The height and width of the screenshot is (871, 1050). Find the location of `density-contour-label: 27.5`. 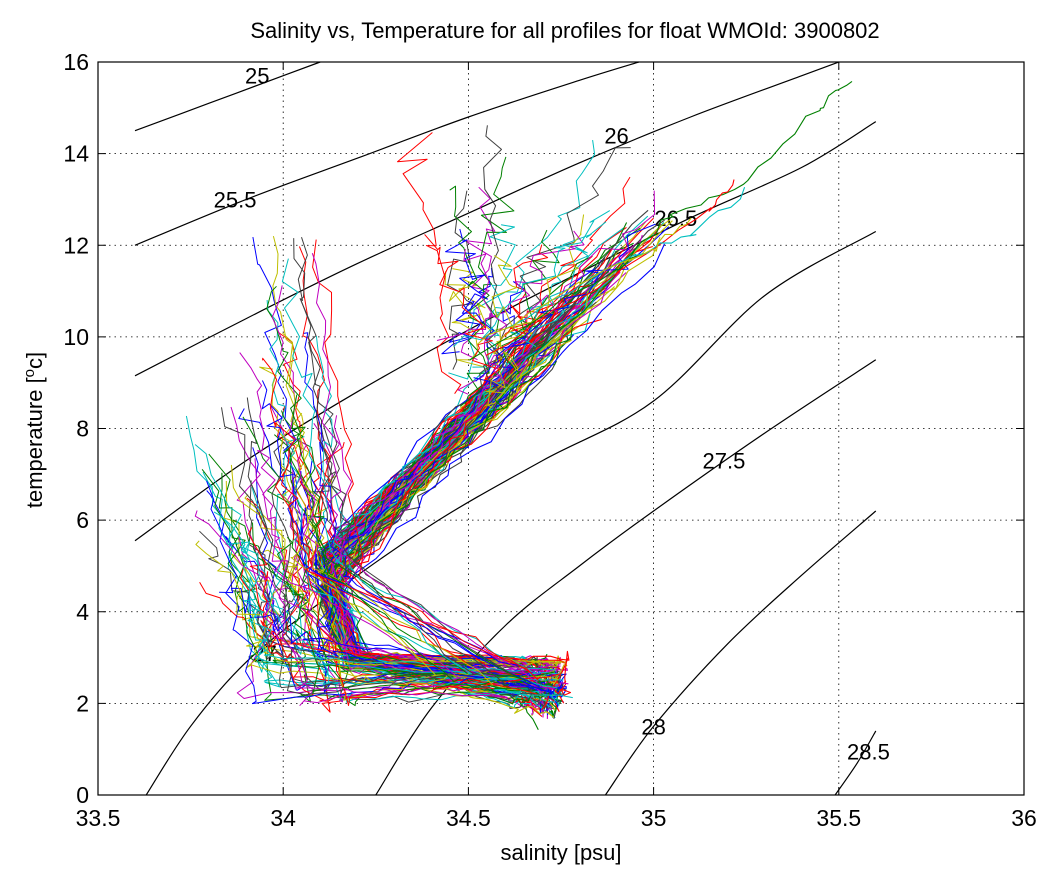

density-contour-label: 27.5 is located at coordinates (724, 461).